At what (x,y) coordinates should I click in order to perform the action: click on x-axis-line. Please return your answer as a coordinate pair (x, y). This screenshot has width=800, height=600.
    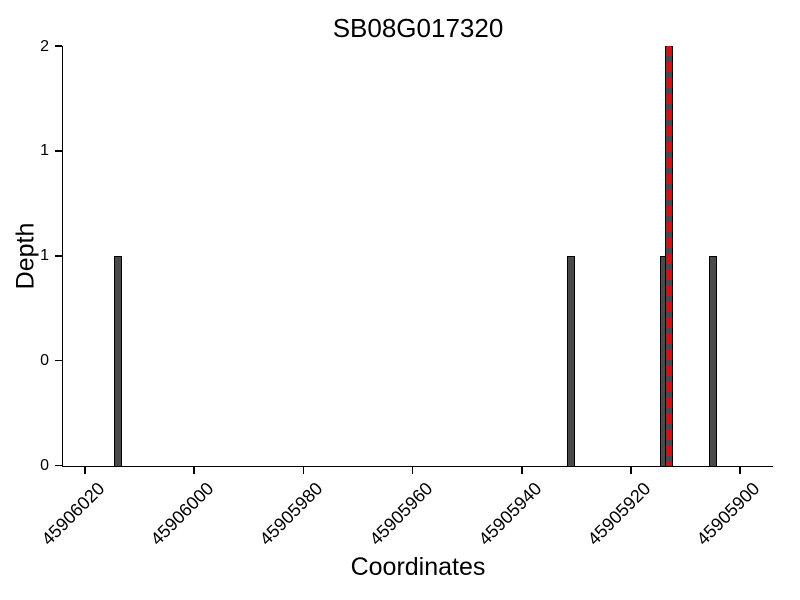
    Looking at the image, I should click on (417, 466).